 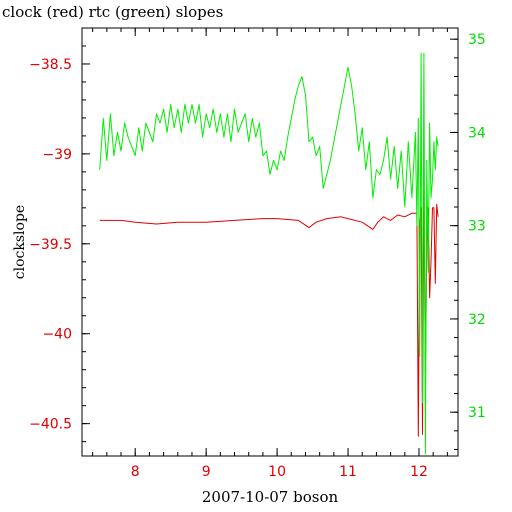 What do you see at coordinates (20, 242) in the screenshot?
I see `y-axis-label: clockslope` at bounding box center [20, 242].